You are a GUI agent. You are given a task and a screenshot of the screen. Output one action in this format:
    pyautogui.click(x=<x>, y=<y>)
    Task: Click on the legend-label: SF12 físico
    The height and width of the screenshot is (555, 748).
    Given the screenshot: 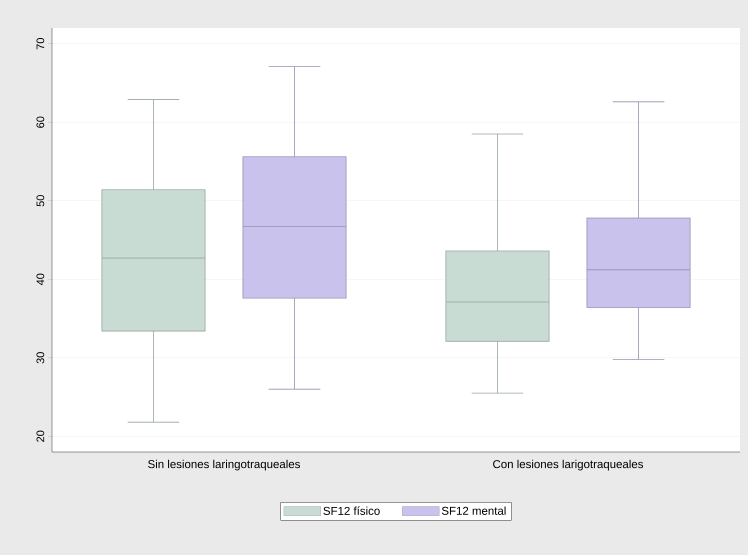 What is the action you would take?
    pyautogui.click(x=351, y=510)
    